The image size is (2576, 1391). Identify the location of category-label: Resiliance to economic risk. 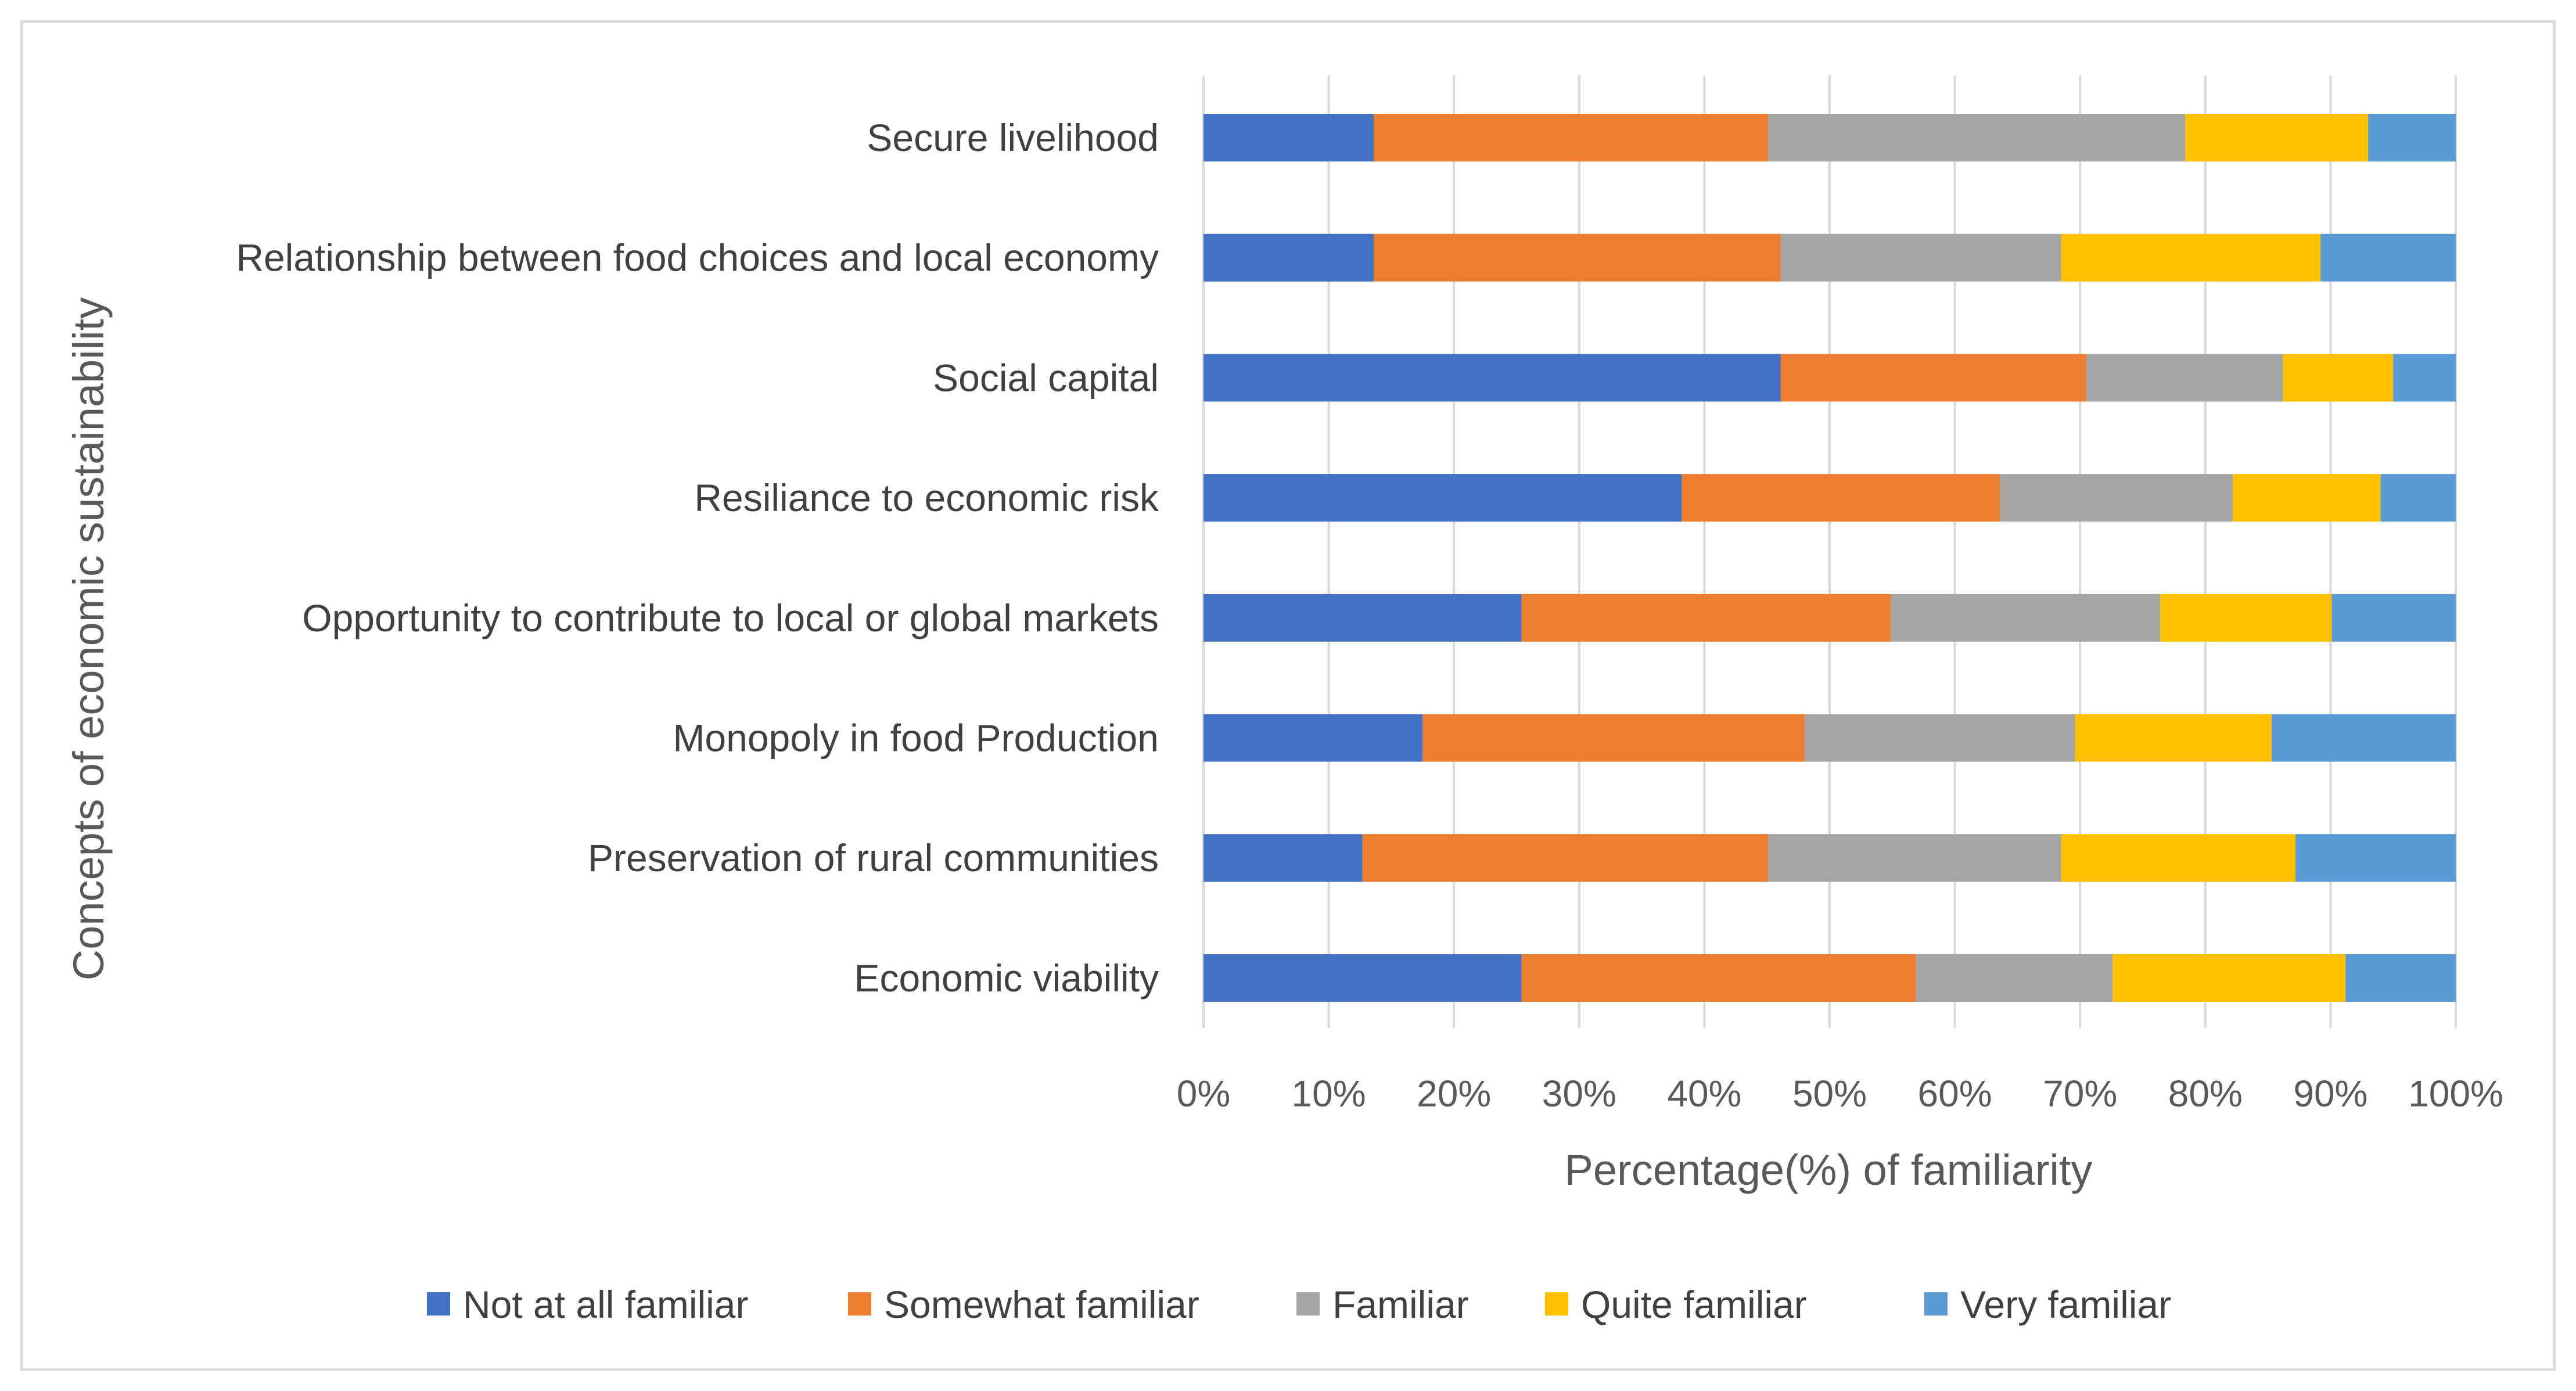
(927, 497).